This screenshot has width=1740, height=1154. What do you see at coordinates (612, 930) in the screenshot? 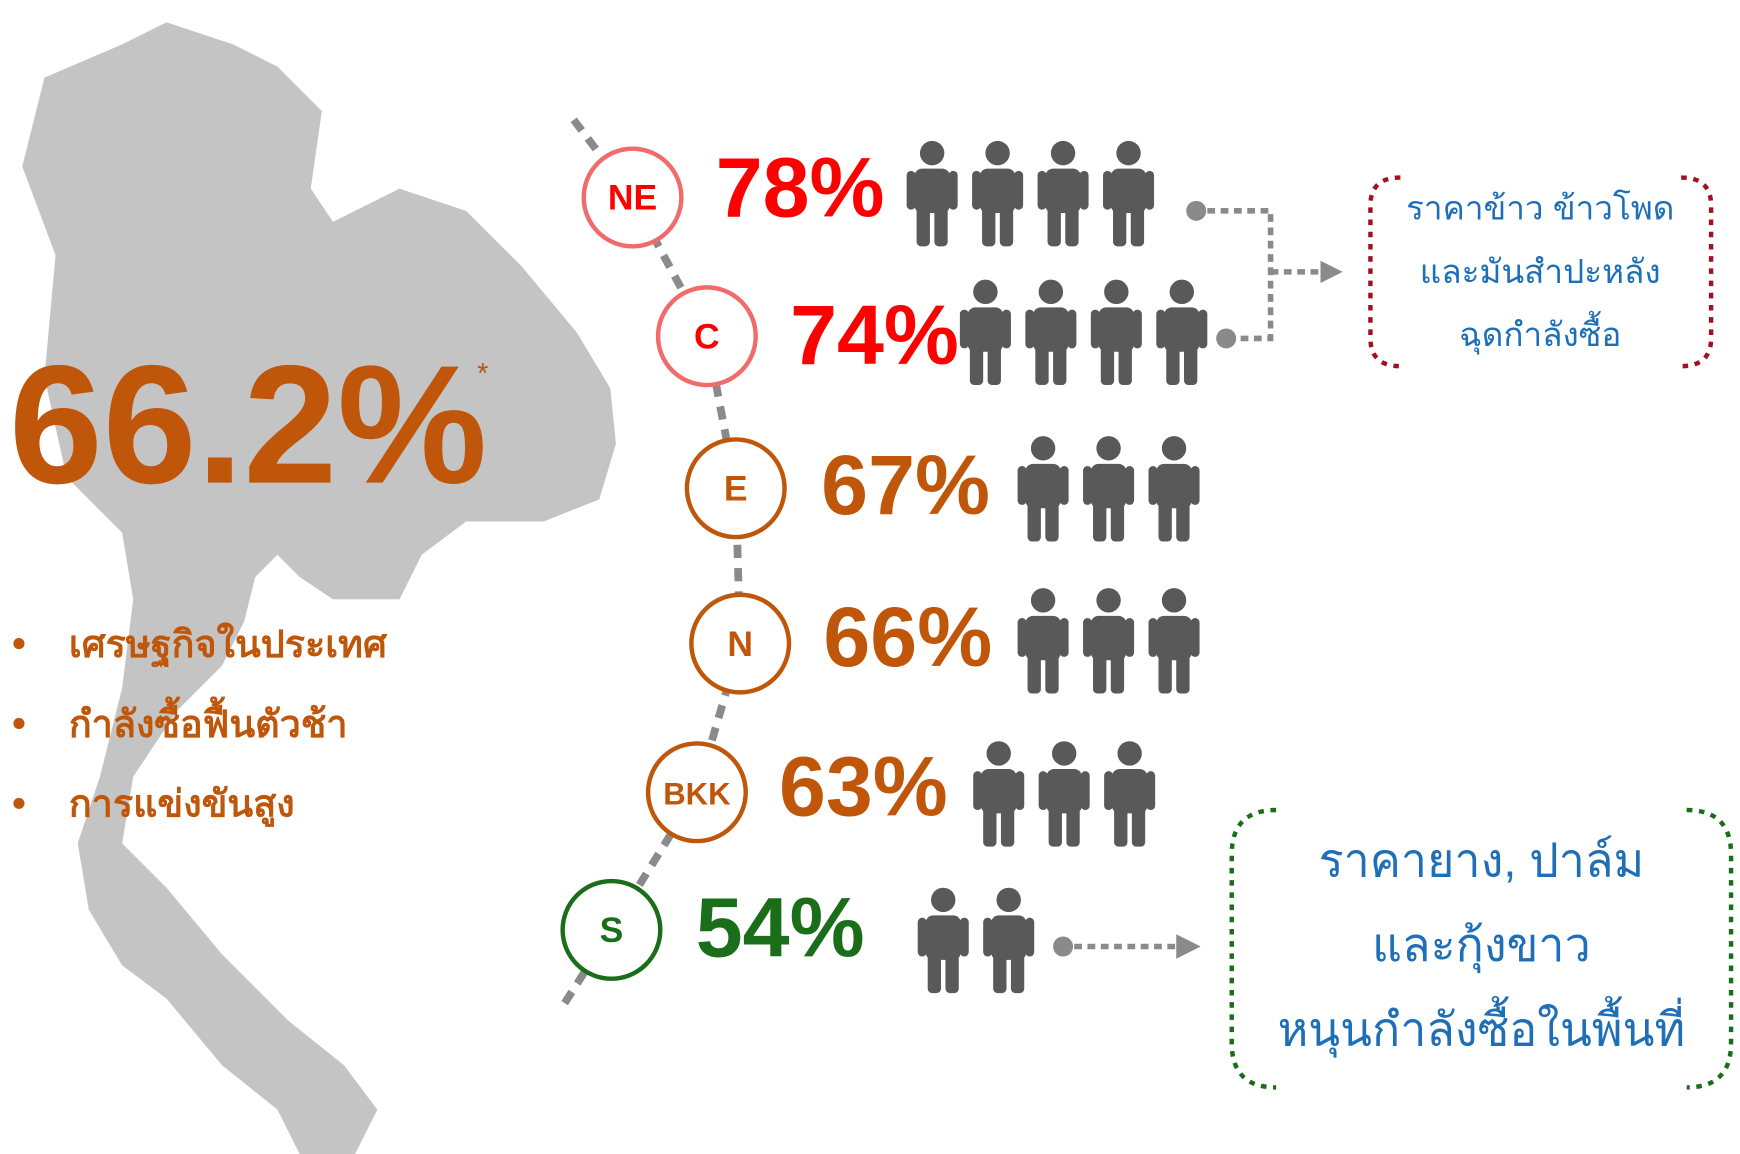
I see `region-code: S` at bounding box center [612, 930].